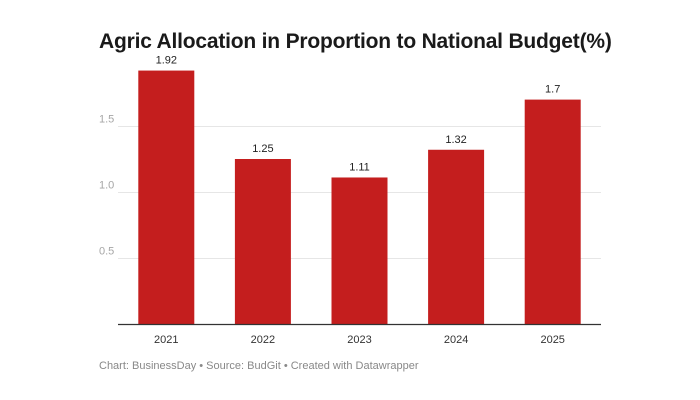 The image size is (700, 400). What do you see at coordinates (359, 340) in the screenshot?
I see `x-tick-label: 2023` at bounding box center [359, 340].